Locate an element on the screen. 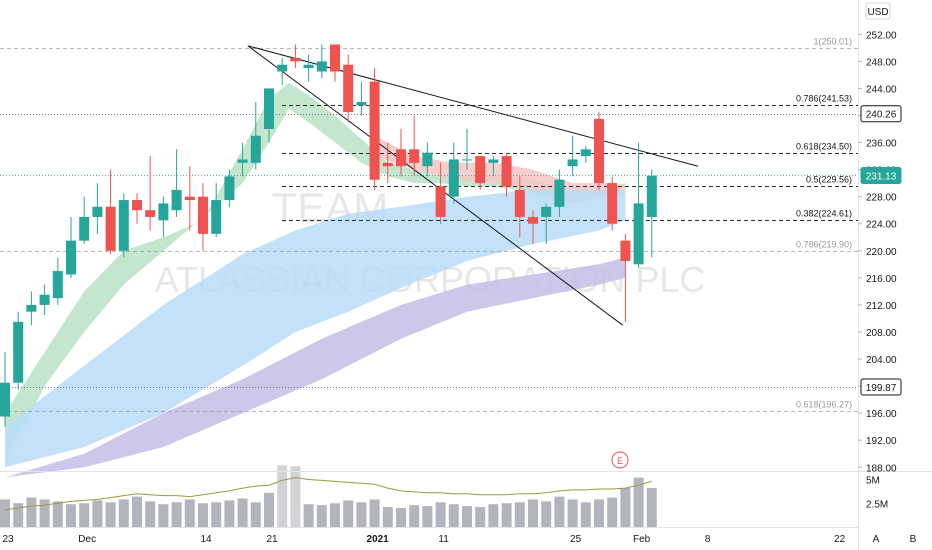 The image size is (932, 550). fib-label-4: 0.382(224.61) is located at coordinates (824, 214).